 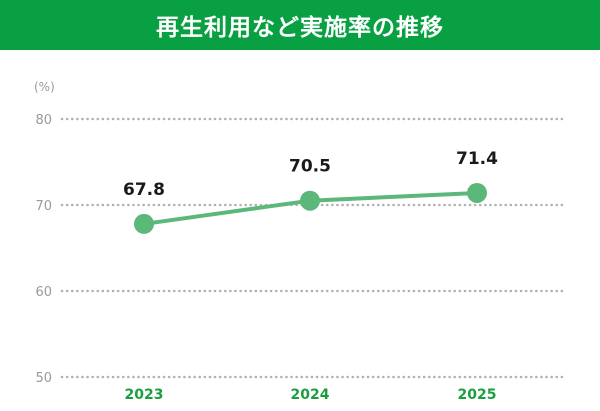 What do you see at coordinates (310, 167) in the screenshot?
I see `data-label: 70.5` at bounding box center [310, 167].